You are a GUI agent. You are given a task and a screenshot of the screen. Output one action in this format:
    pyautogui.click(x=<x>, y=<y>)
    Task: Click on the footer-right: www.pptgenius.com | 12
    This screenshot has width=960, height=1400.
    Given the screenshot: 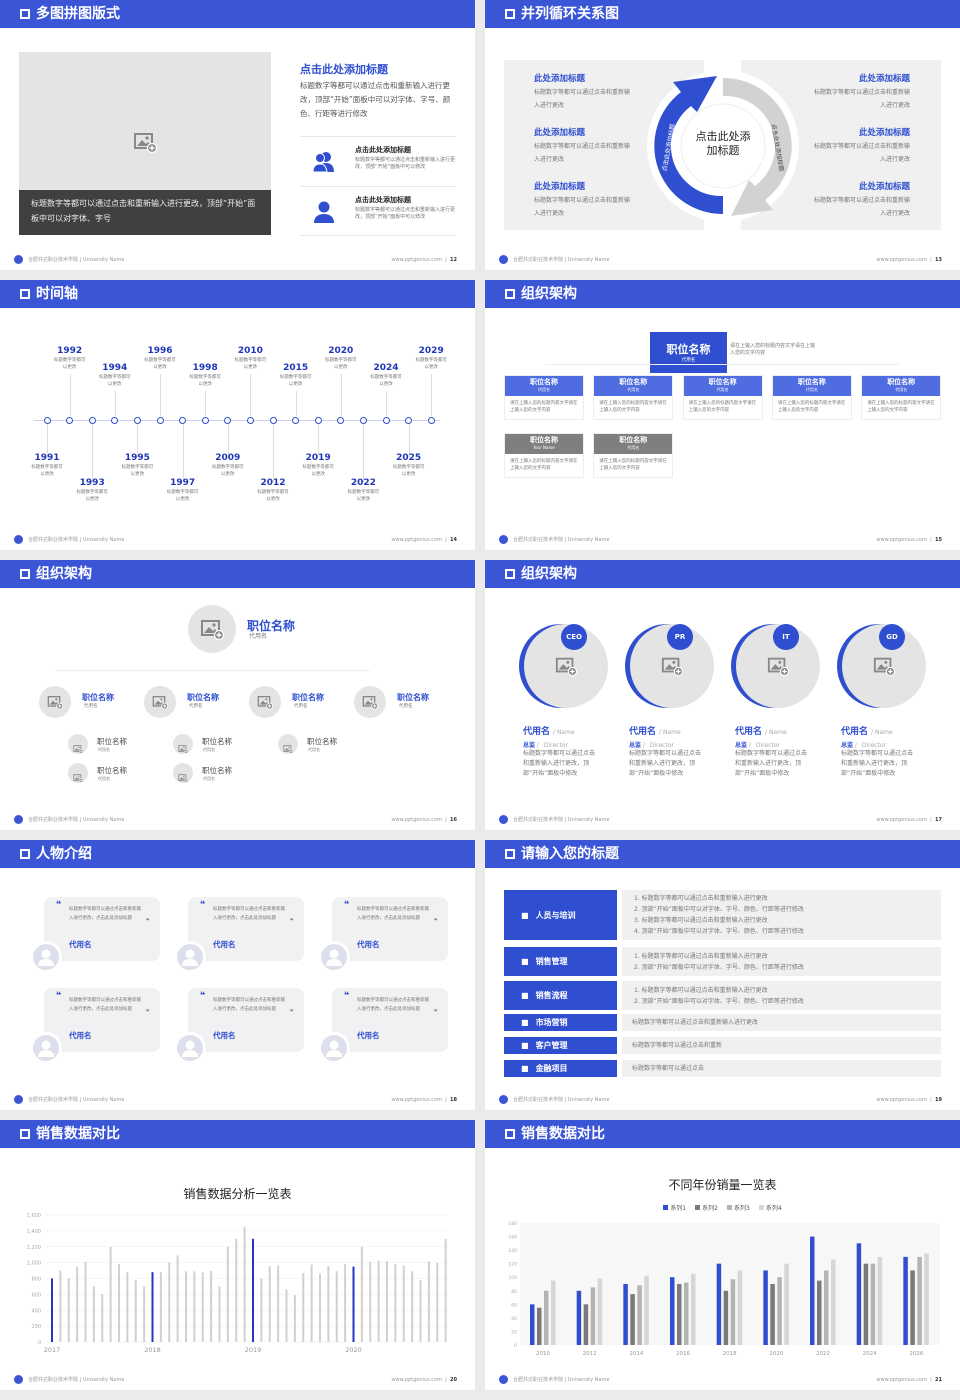 What is the action you would take?
    pyautogui.click(x=424, y=260)
    